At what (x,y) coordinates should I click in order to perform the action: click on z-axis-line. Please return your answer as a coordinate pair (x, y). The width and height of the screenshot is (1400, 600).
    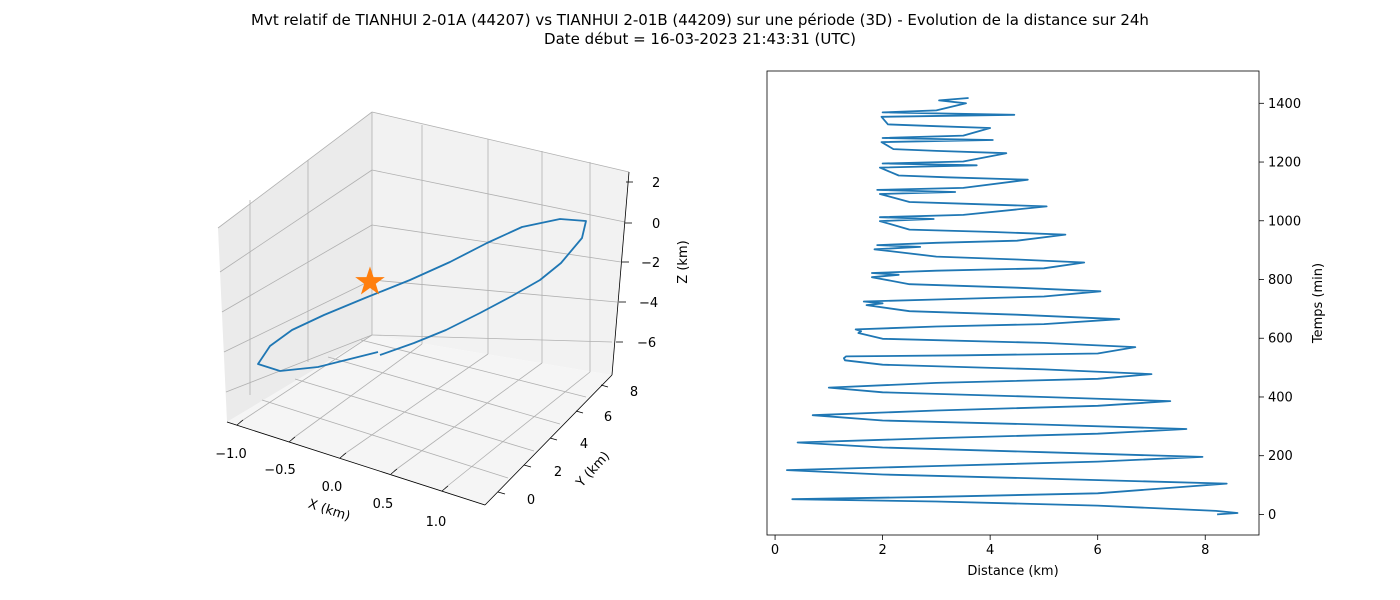
    Looking at the image, I should click on (620, 273).